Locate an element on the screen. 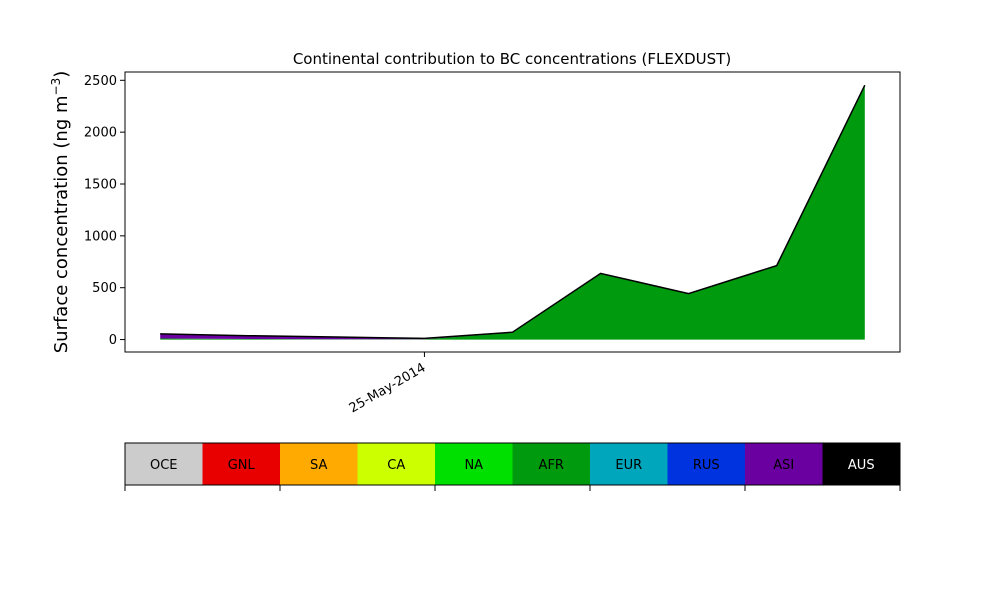 This screenshot has height=600, width=1000. y-axis: 0 500 1000 1500 2000 2500 is located at coordinates (104, 211).